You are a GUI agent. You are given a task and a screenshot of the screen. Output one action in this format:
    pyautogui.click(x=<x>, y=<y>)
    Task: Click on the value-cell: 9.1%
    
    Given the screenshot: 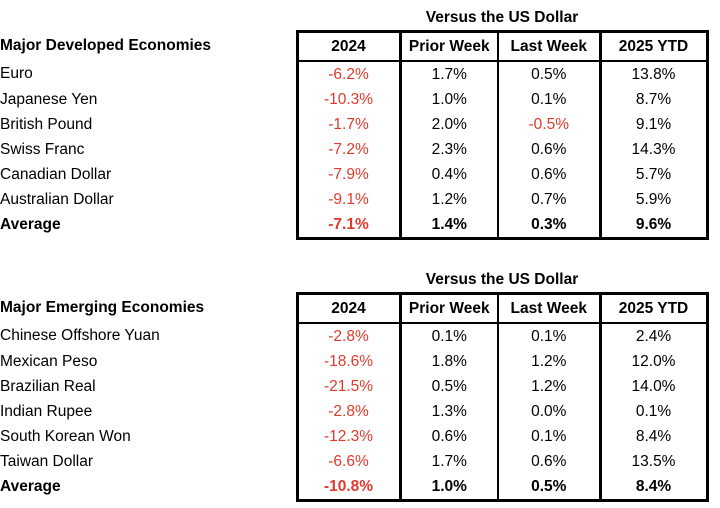 What is the action you would take?
    pyautogui.click(x=654, y=124)
    